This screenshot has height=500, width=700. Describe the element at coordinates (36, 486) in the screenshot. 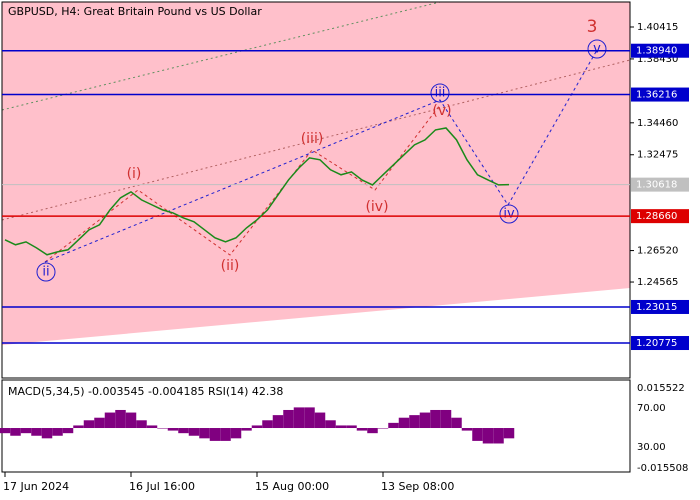

I see `x-tick-label: 17 Jun 2024` at that location.